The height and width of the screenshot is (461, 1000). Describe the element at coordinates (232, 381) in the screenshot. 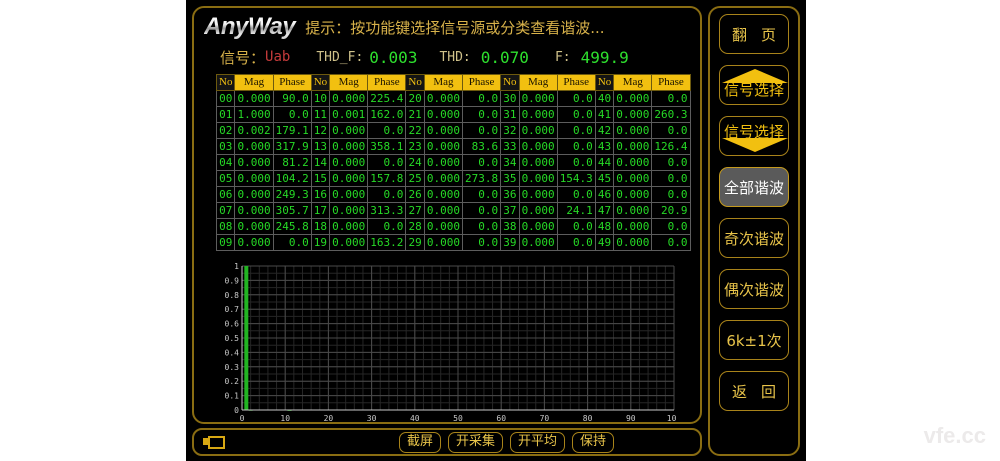

I see `chart-y-tick-label: 0.2` at that location.